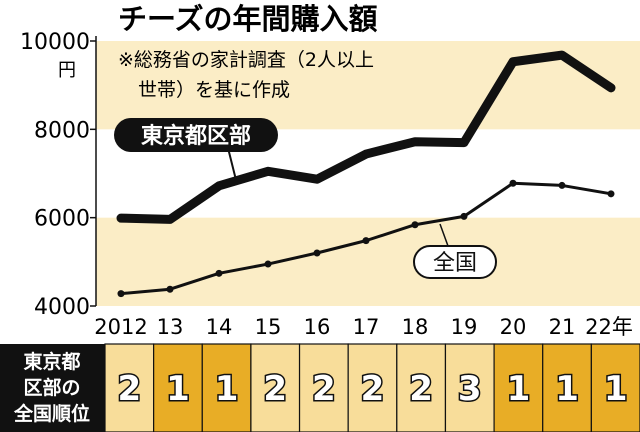 The image size is (640, 432). I want to click on y-tick-label-8000: 8000, so click(62, 130).